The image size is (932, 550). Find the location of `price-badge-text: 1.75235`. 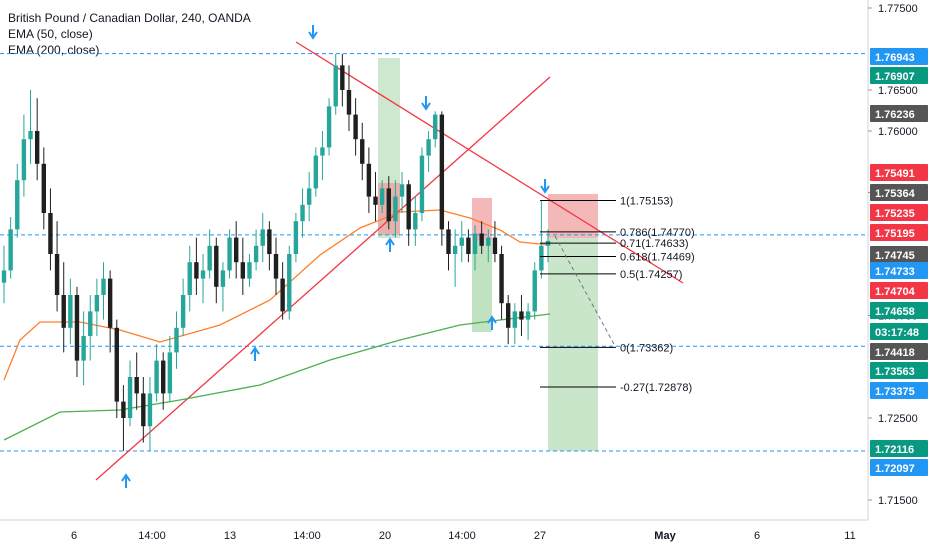

price-badge-text: 1.75235 is located at coordinates (895, 214).